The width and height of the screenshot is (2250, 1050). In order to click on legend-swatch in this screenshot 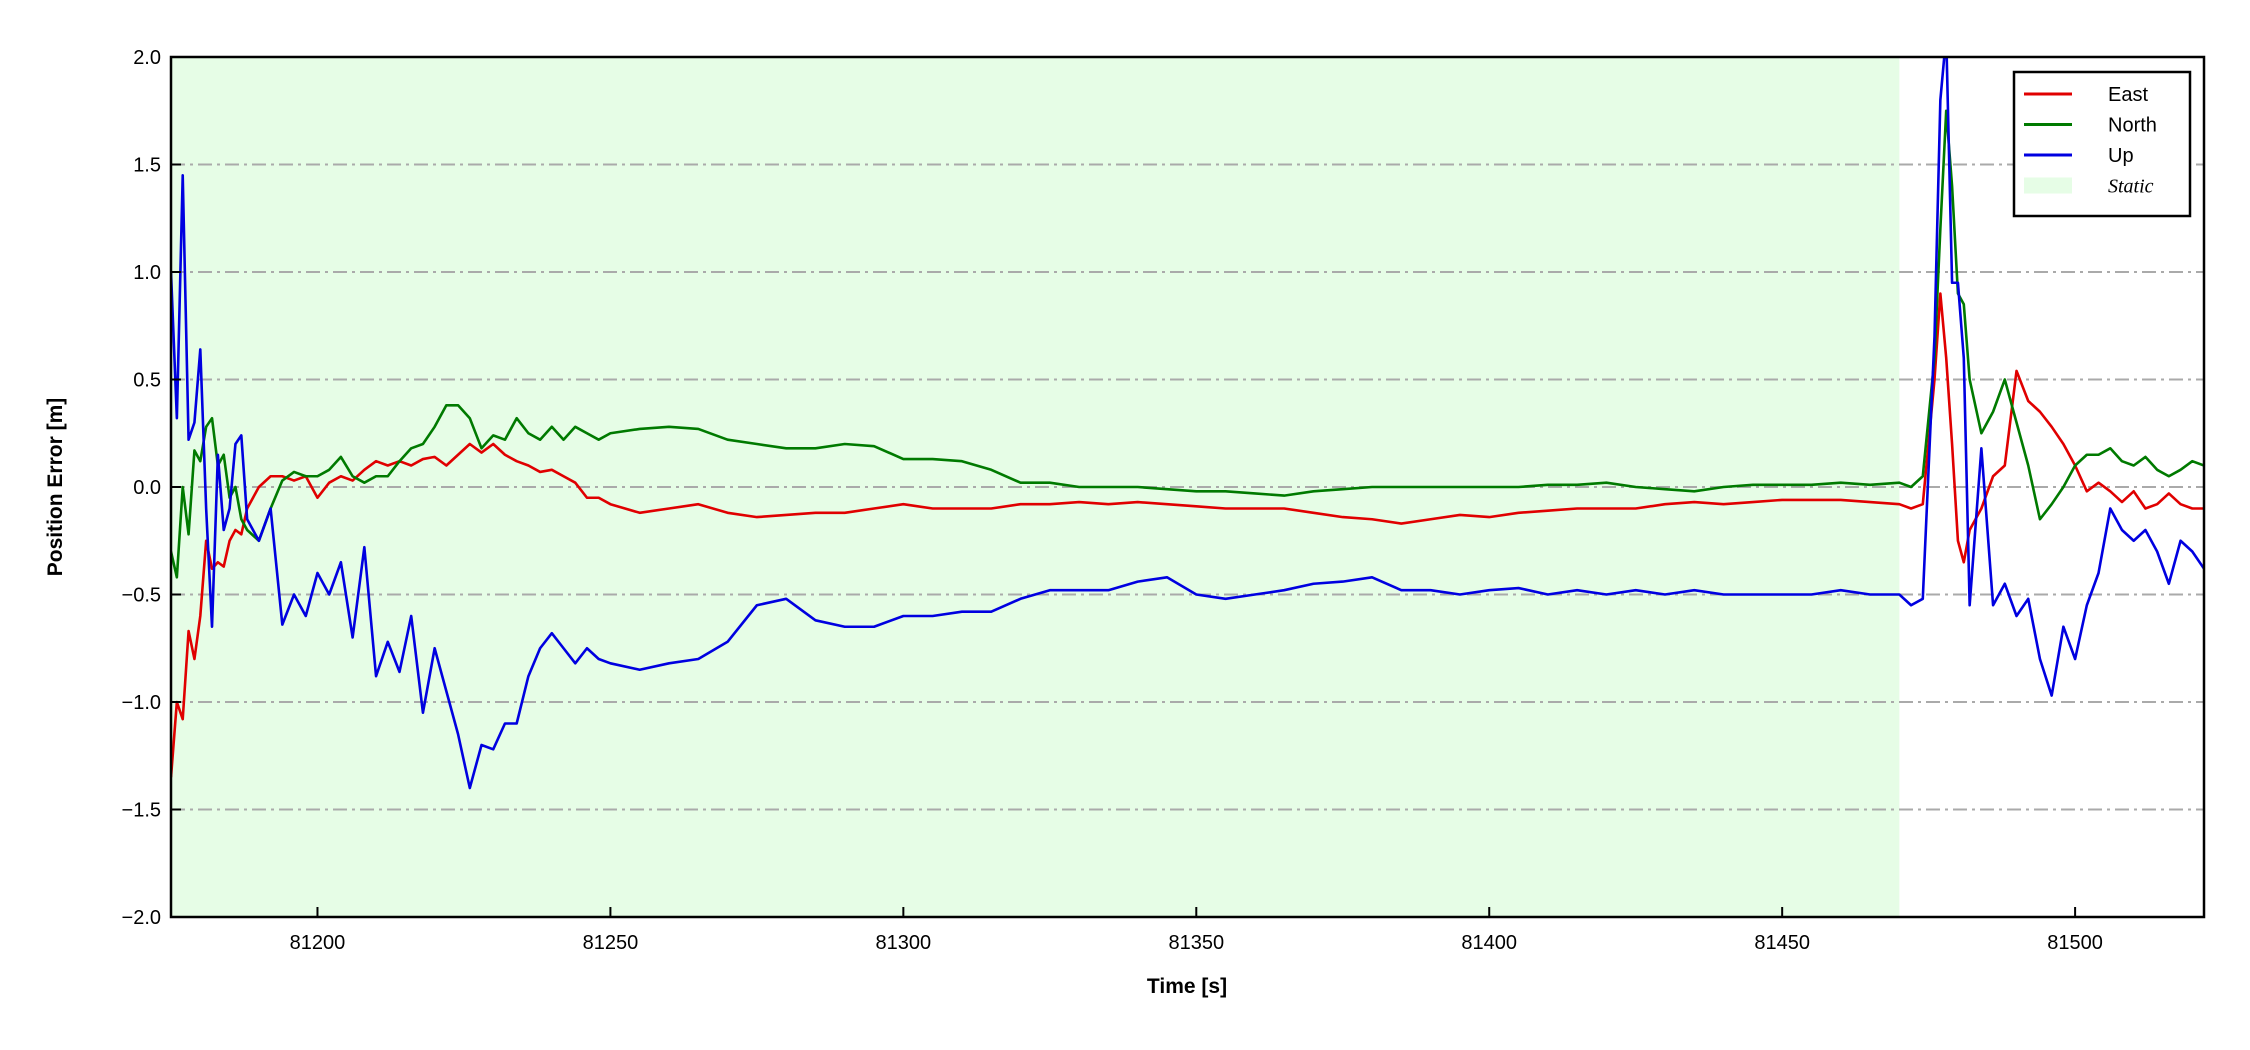, I will do `click(2048, 185)`.